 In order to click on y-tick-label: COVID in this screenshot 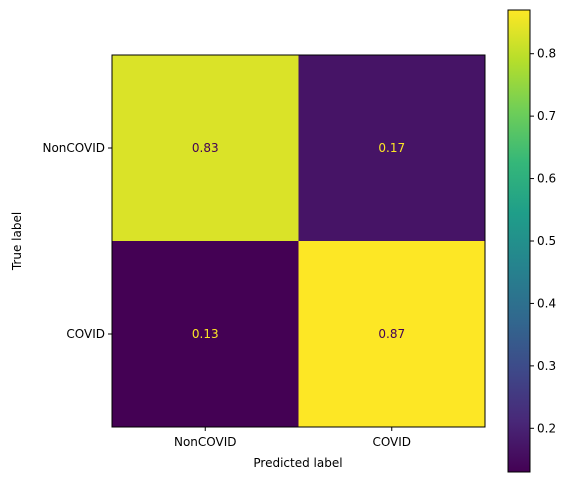, I will do `click(85, 334)`.